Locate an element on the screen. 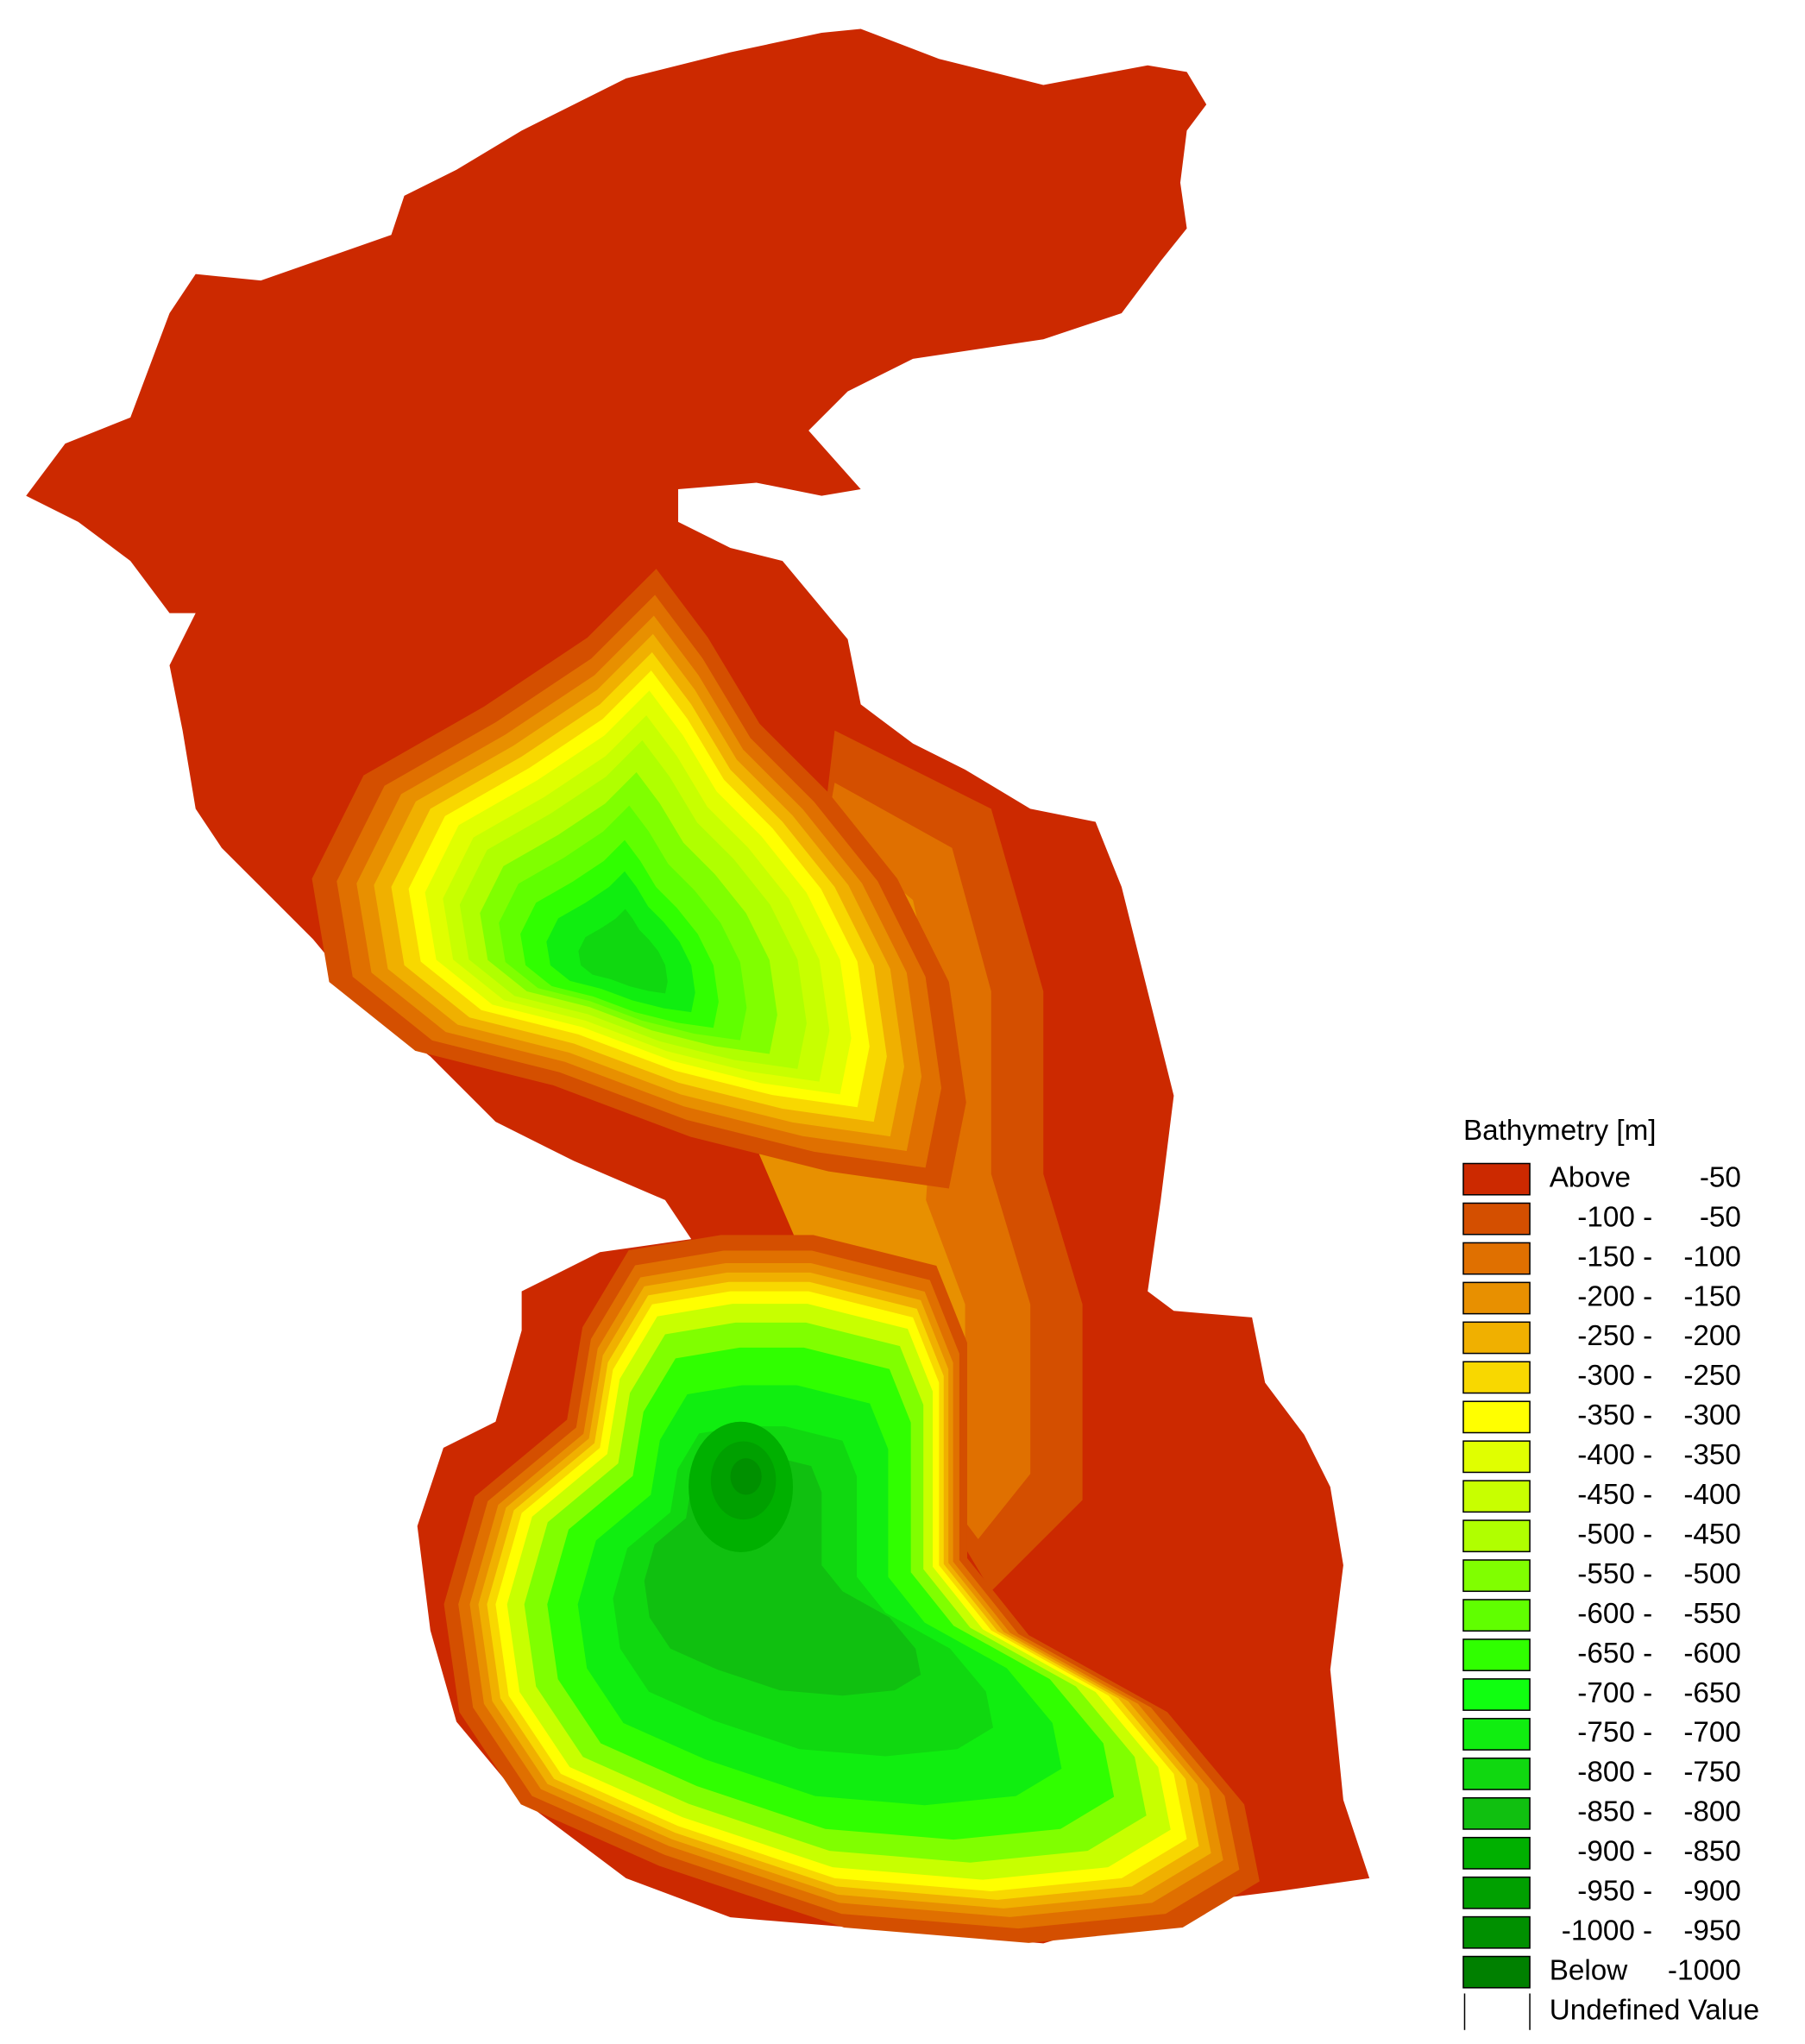 The width and height of the screenshot is (1805, 2044). legend-high: -700 is located at coordinates (1712, 1733).